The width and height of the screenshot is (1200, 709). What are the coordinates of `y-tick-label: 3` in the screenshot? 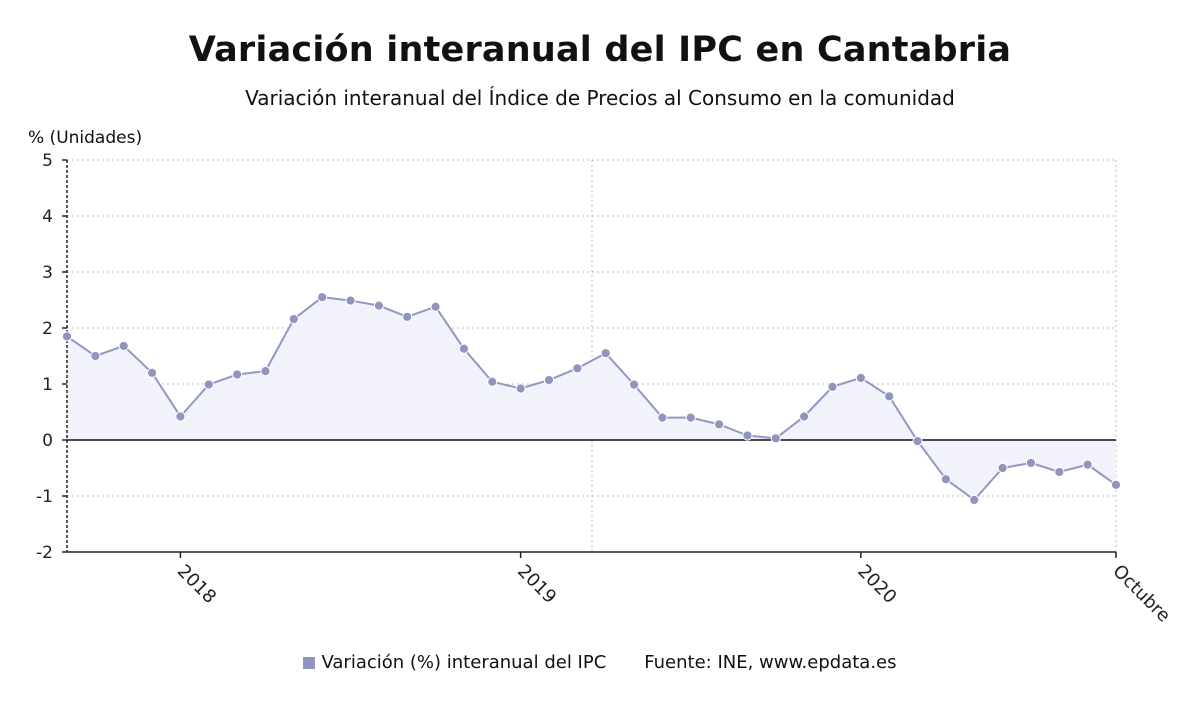 It's located at (47, 273).